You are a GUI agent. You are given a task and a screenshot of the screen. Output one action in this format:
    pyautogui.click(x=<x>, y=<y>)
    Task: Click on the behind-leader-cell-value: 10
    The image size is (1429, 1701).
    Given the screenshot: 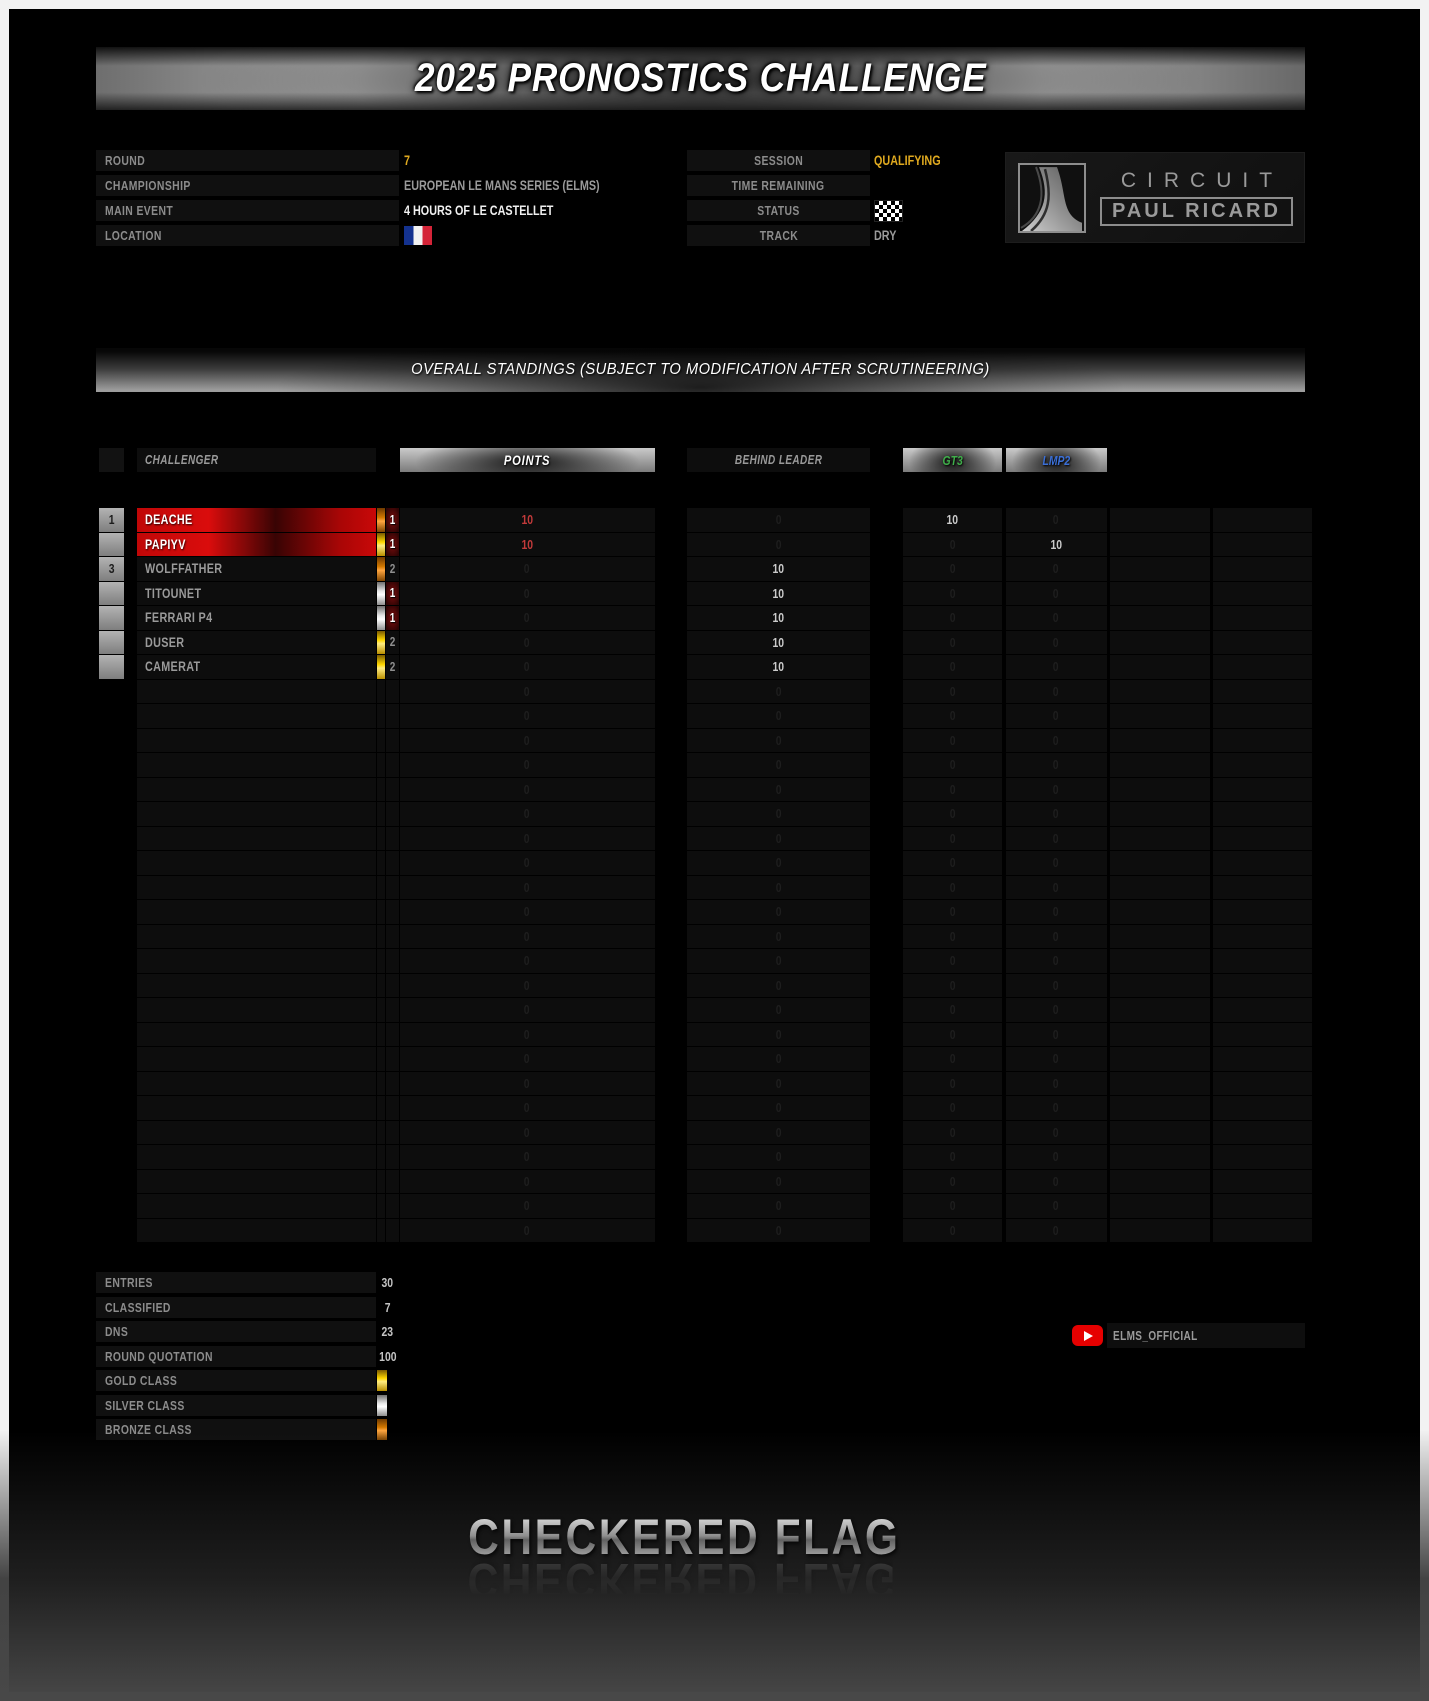 What is the action you would take?
    pyautogui.click(x=778, y=667)
    